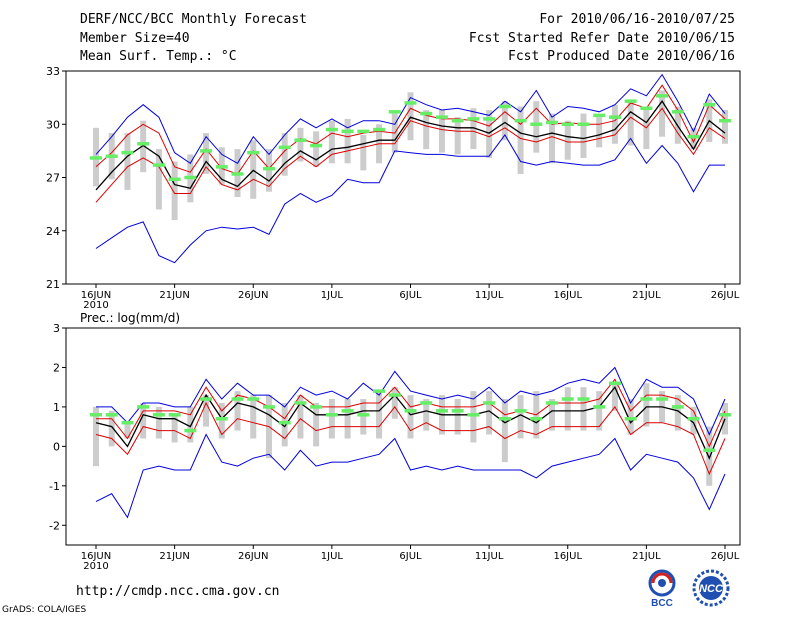 Image resolution: width=800 pixels, height=618 pixels. I want to click on member-size: Member Size=40, so click(135, 38).